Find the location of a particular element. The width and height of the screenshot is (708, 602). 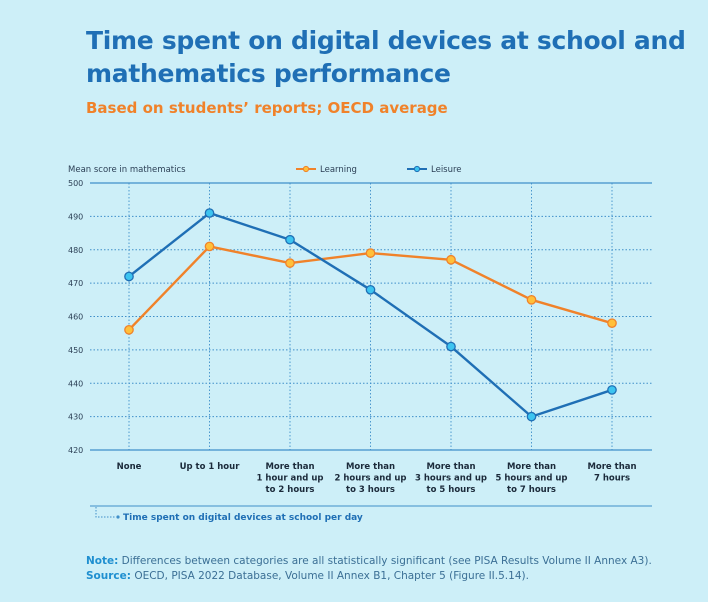

x-tick-label: None is located at coordinates (129, 467).